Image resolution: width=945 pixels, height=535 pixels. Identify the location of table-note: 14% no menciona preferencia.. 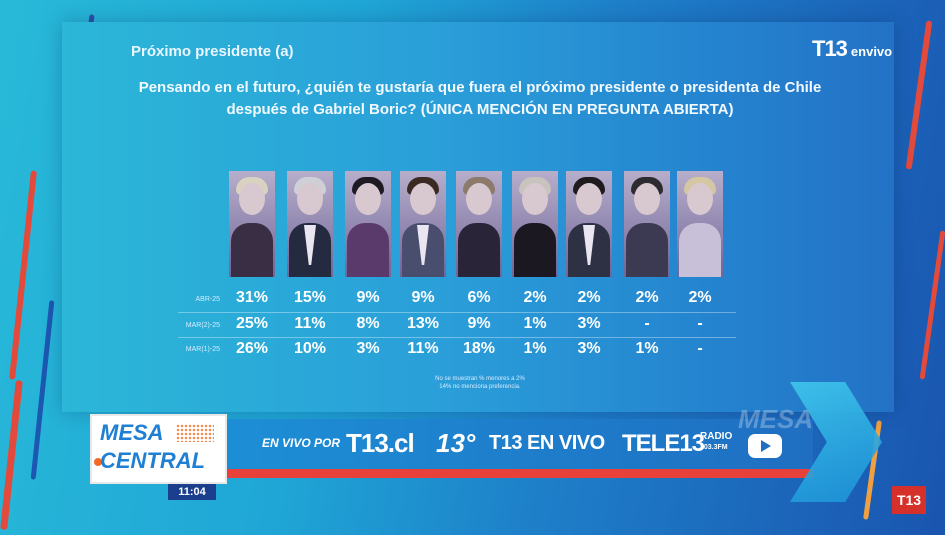
(480, 387).